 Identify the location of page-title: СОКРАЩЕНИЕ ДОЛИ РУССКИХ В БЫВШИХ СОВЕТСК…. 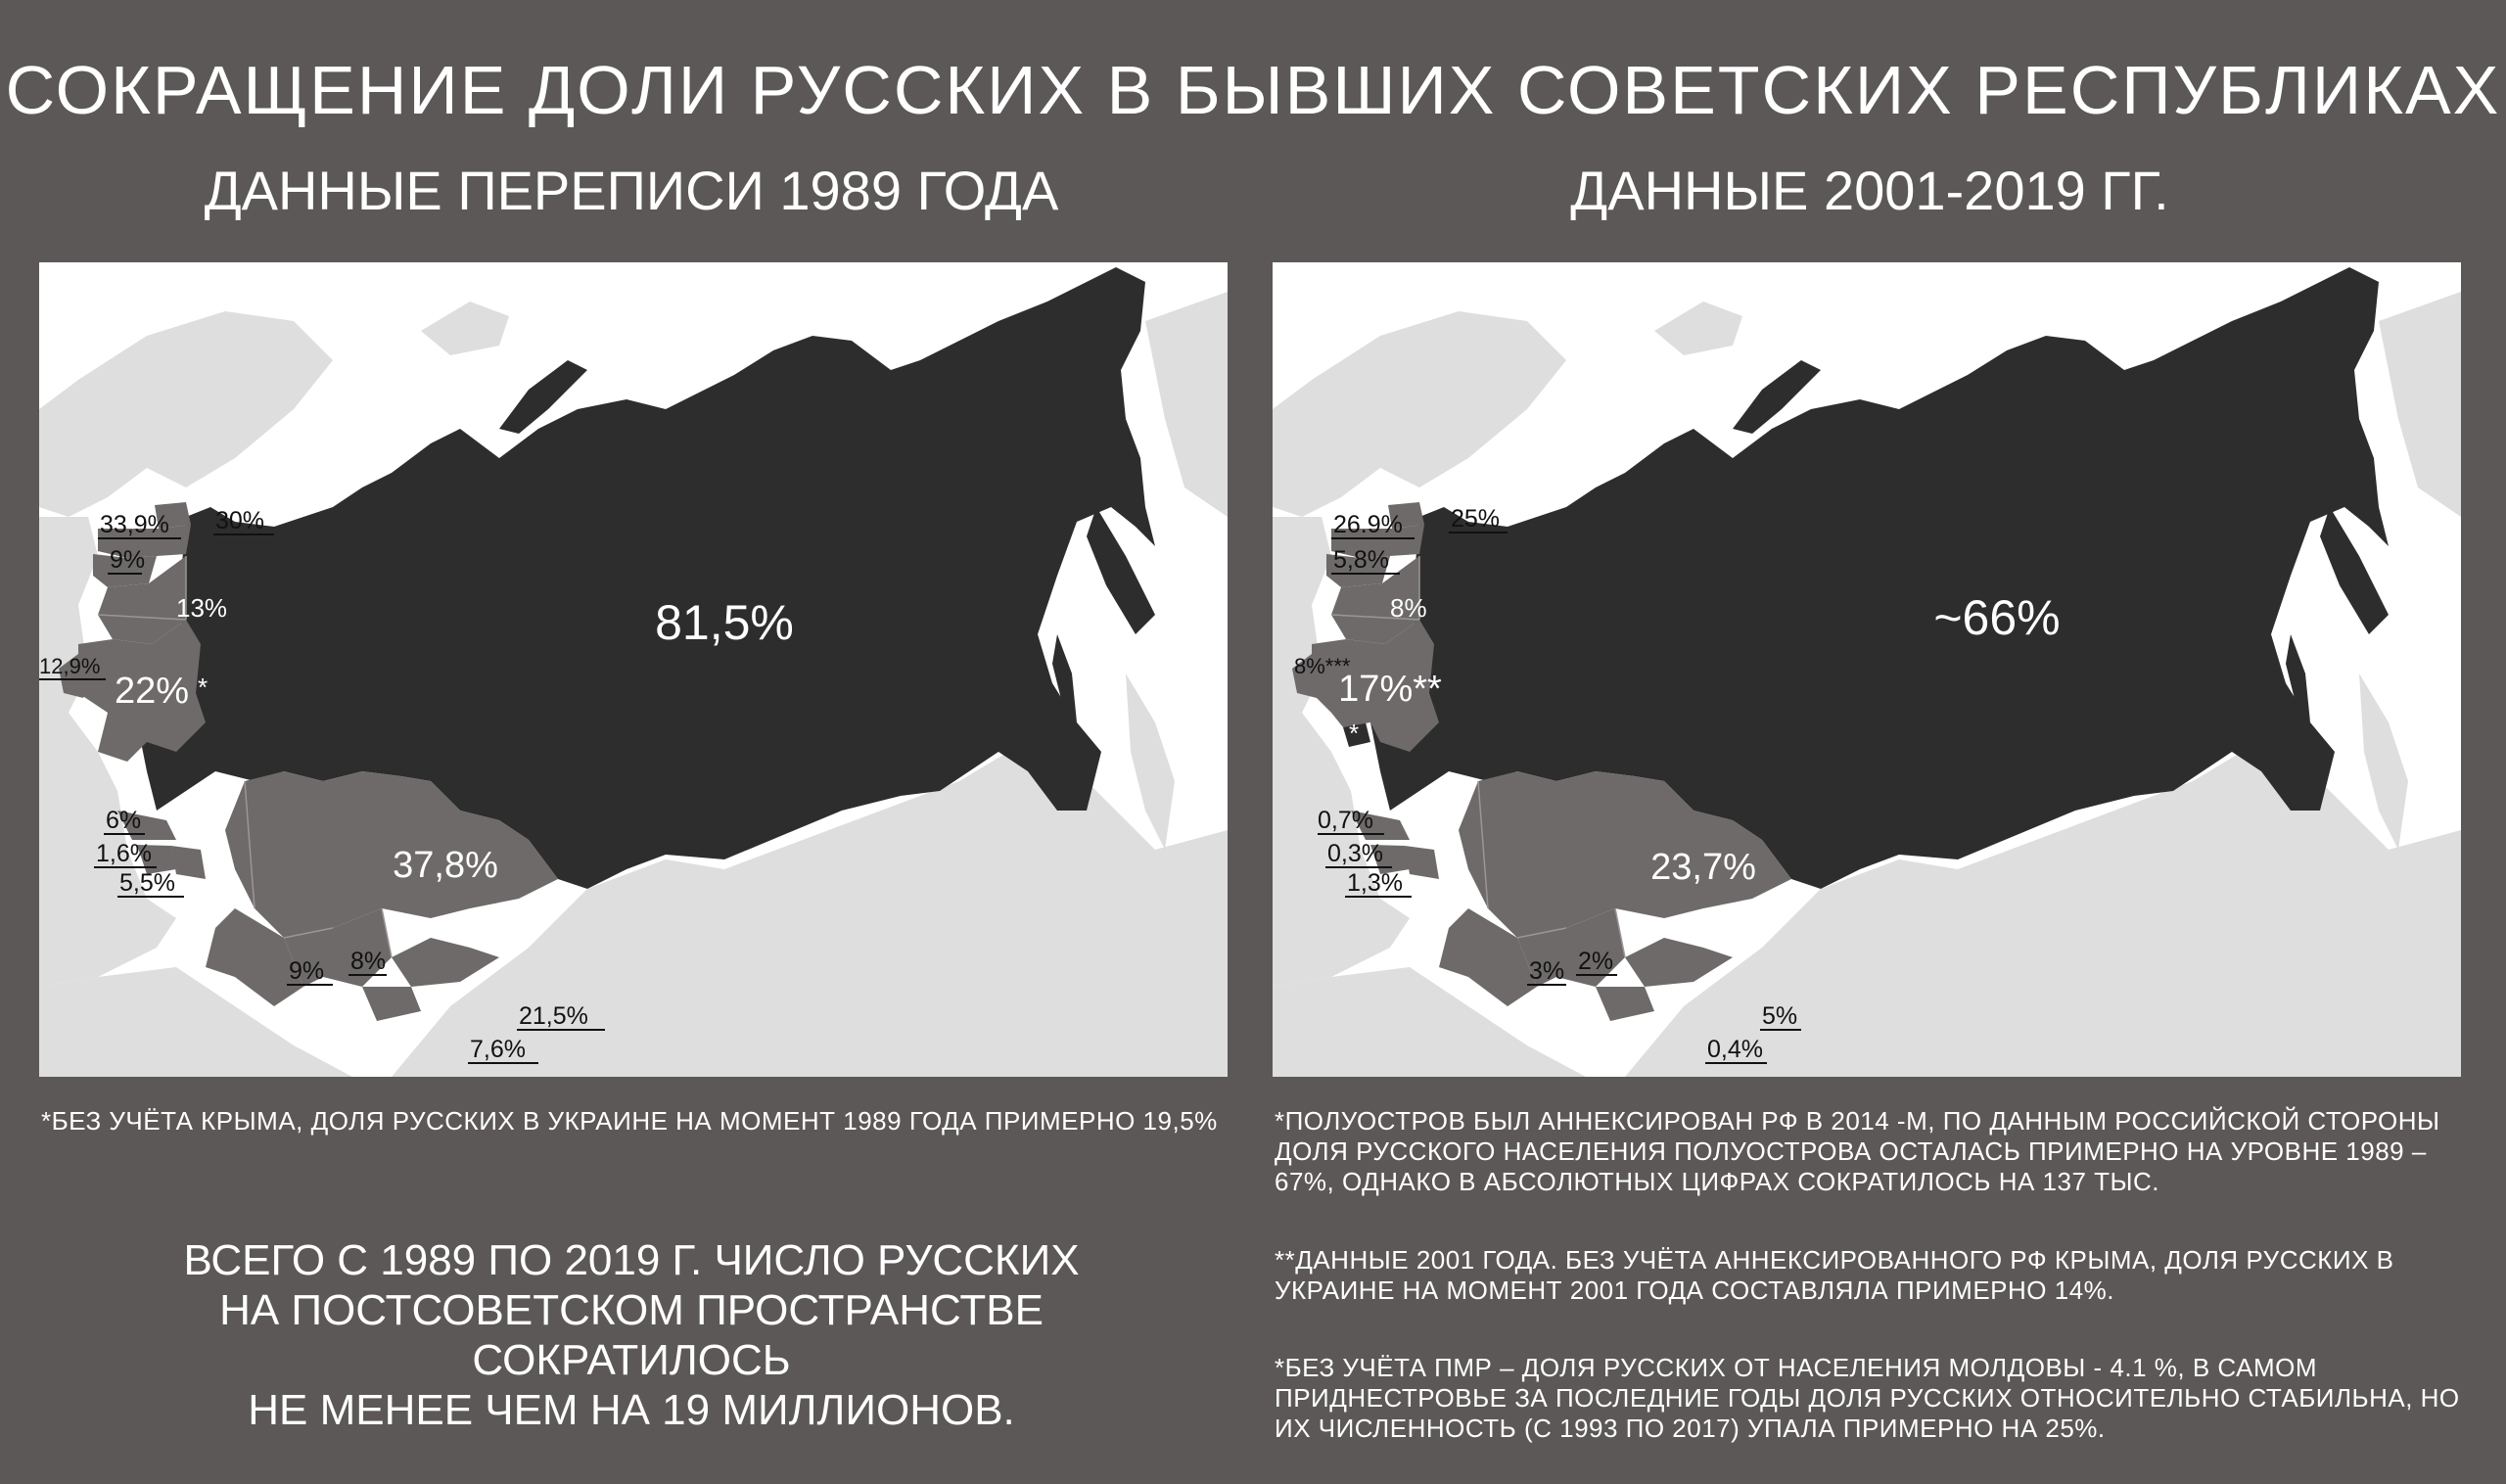
(1253, 90).